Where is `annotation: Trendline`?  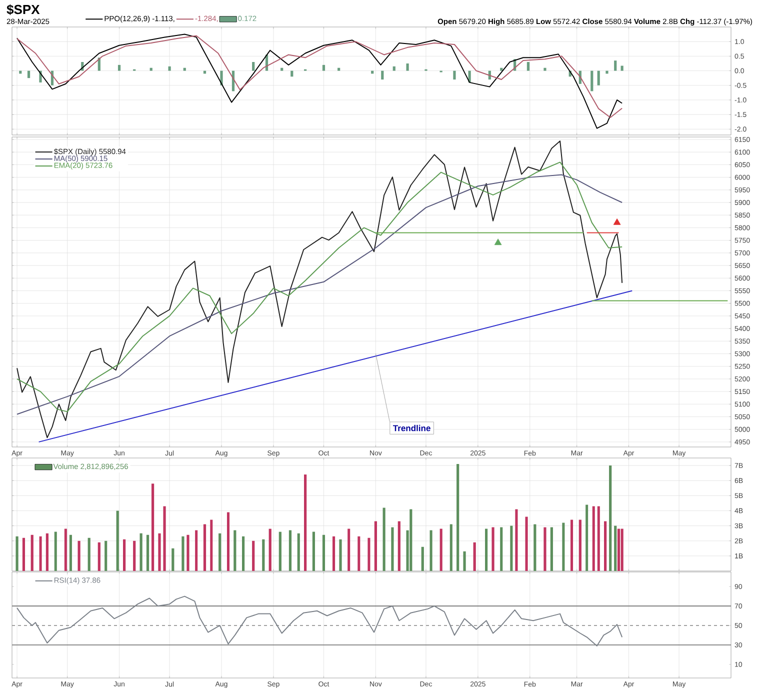 annotation: Trendline is located at coordinates (411, 428).